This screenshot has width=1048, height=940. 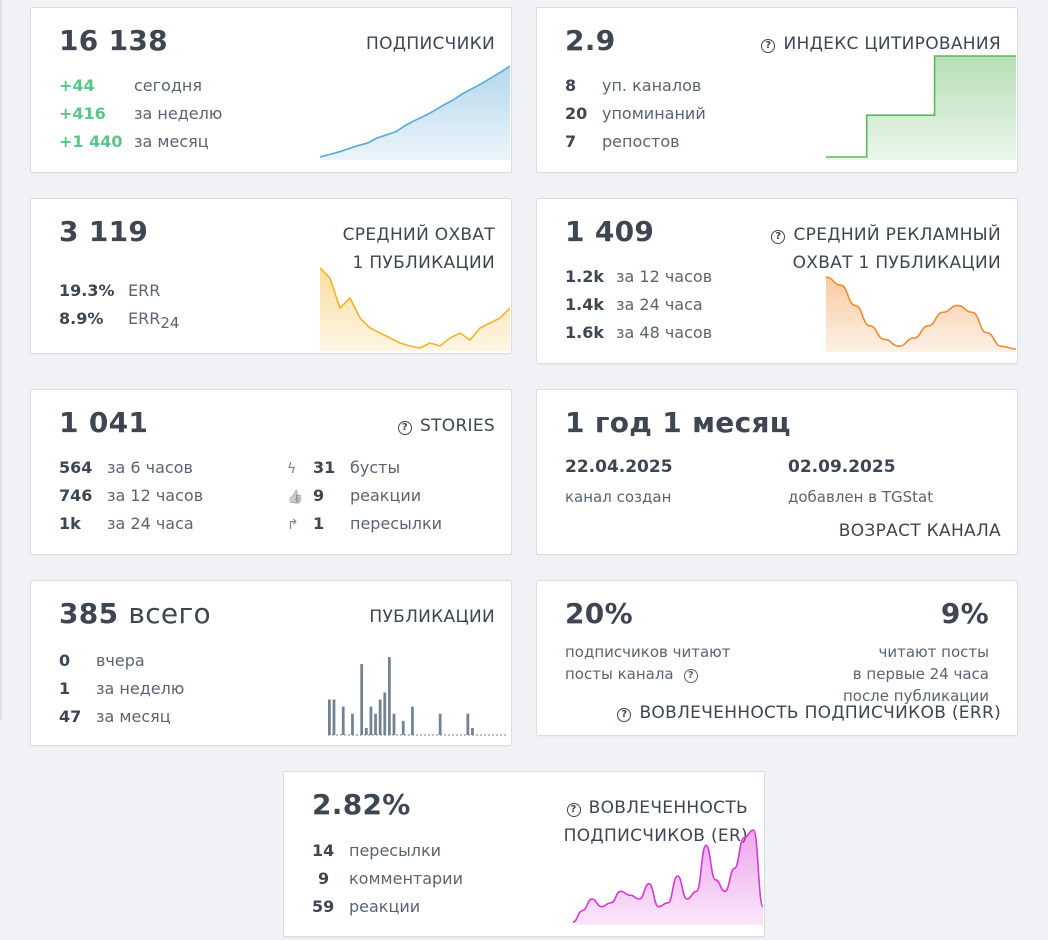 I want to click on ad-reach-sparkline, so click(x=921, y=314).